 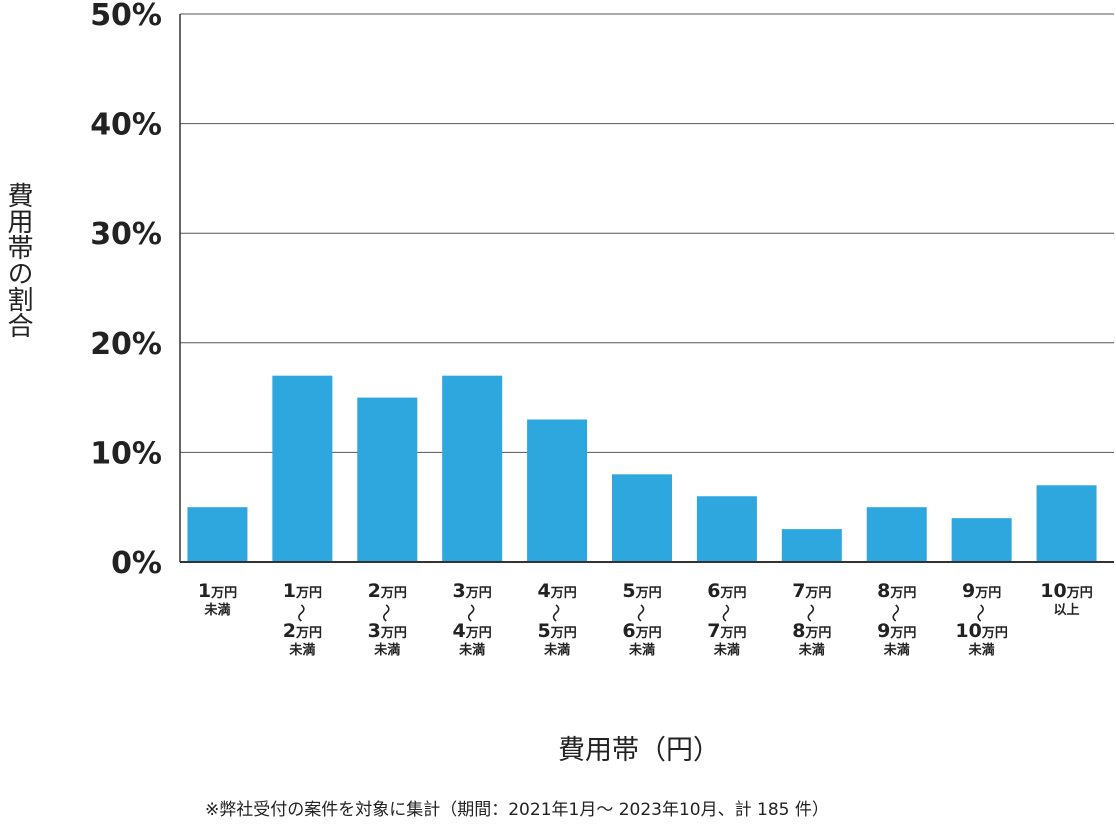 I want to click on y-tick-label: 10%, so click(x=126, y=453).